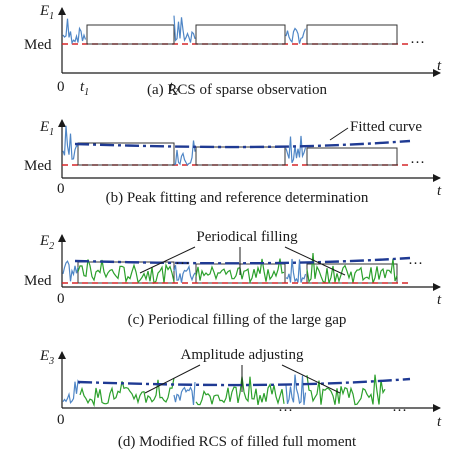 The width and height of the screenshot is (474, 454). What do you see at coordinates (46, 242) in the screenshot?
I see `y-axis-symbol: E2` at bounding box center [46, 242].